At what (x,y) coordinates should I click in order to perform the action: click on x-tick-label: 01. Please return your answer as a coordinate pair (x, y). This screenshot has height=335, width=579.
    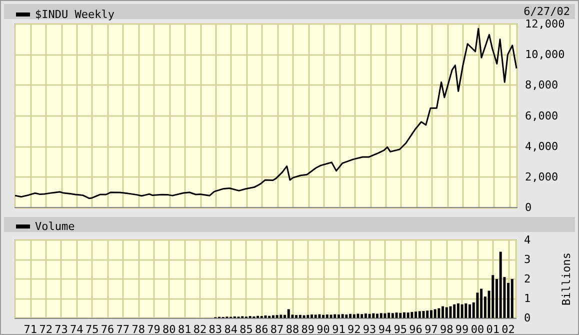
    Looking at the image, I should click on (493, 329).